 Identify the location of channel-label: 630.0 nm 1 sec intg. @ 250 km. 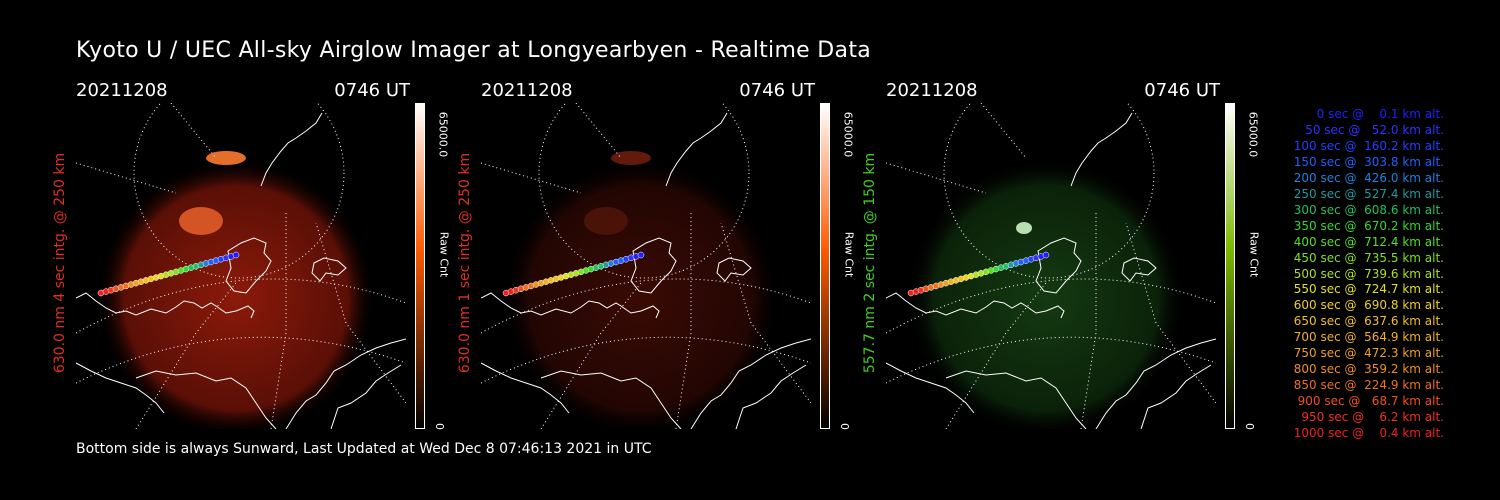
(465, 263).